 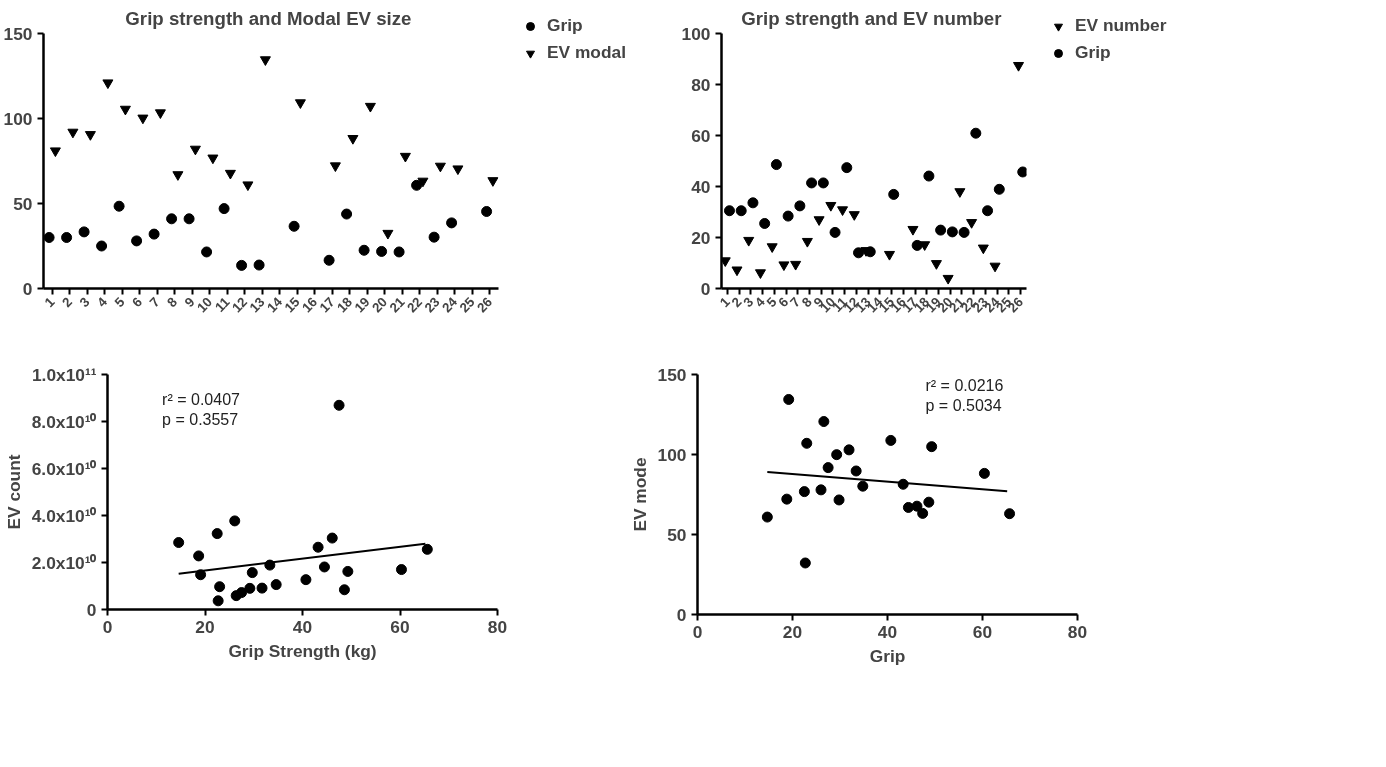 I want to click on annotation: p = 0.3557, so click(x=200, y=419).